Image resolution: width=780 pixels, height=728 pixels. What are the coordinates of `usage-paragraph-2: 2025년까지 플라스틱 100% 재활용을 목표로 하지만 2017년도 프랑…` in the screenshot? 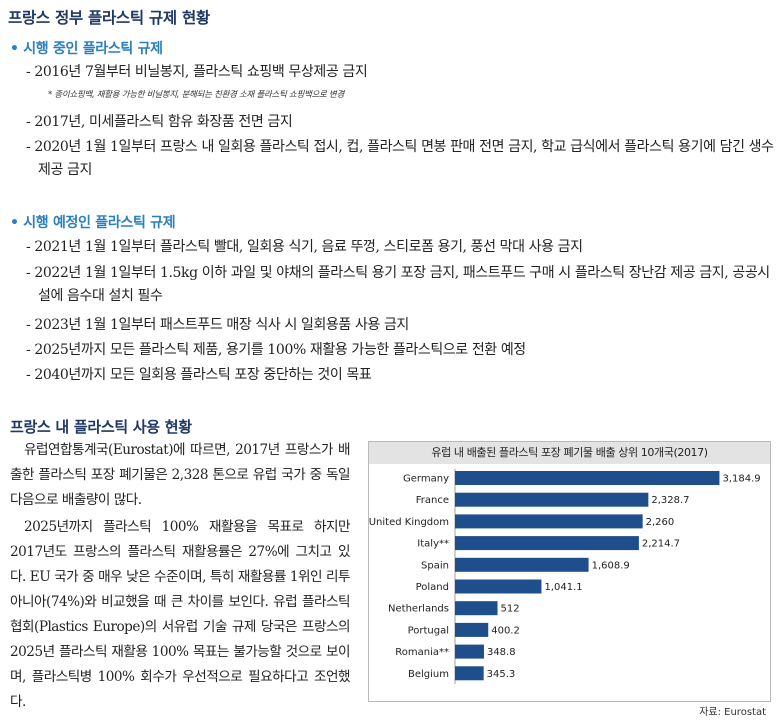 It's located at (180, 614).